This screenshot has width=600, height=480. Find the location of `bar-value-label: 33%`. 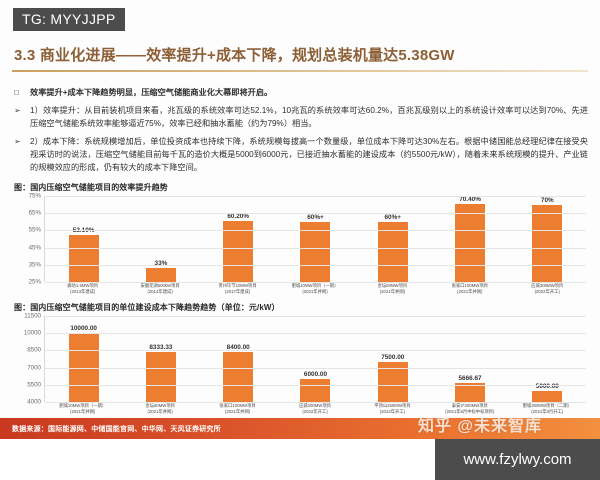

bar-value-label: 33% is located at coordinates (161, 264).